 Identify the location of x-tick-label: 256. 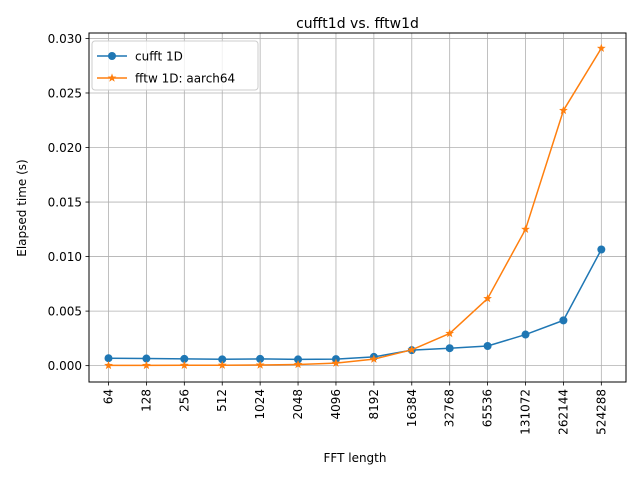
(184, 400).